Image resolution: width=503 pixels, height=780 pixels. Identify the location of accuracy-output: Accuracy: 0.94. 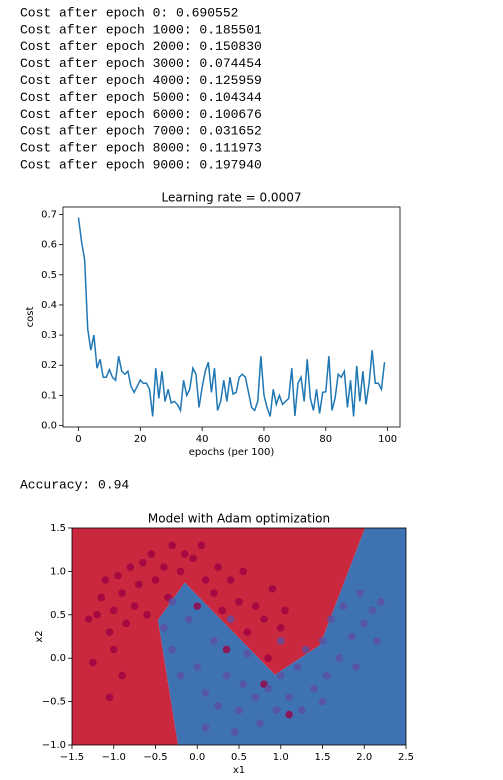
(74, 484).